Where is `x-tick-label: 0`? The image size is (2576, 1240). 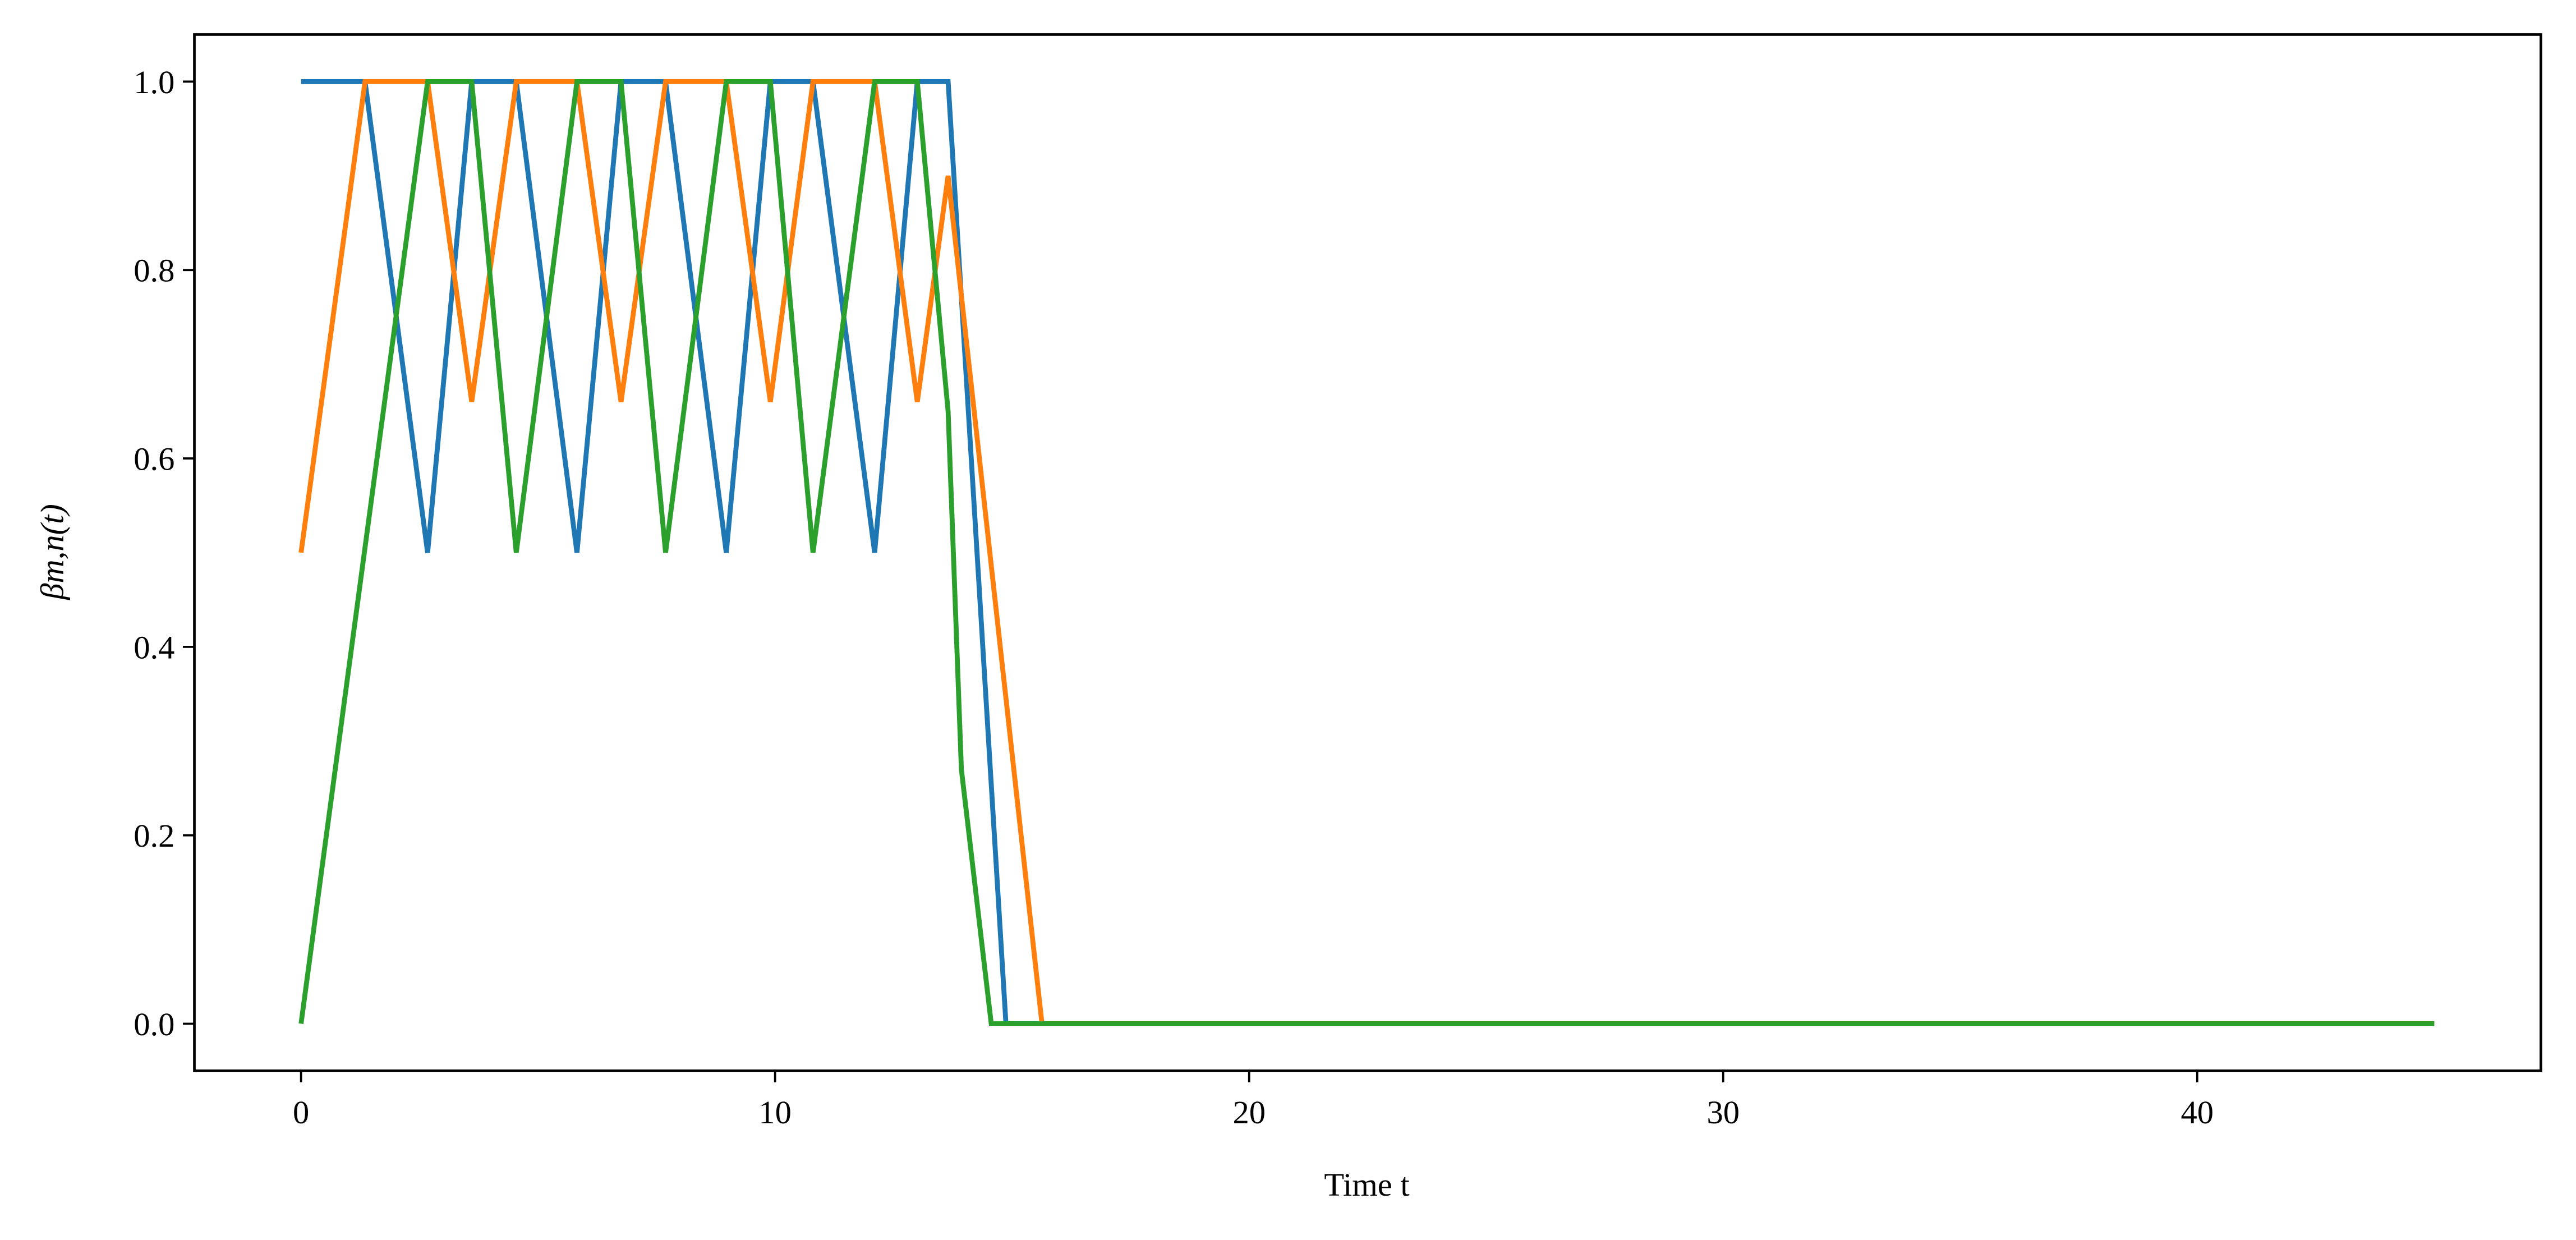
x-tick-label: 0 is located at coordinates (301, 1112).